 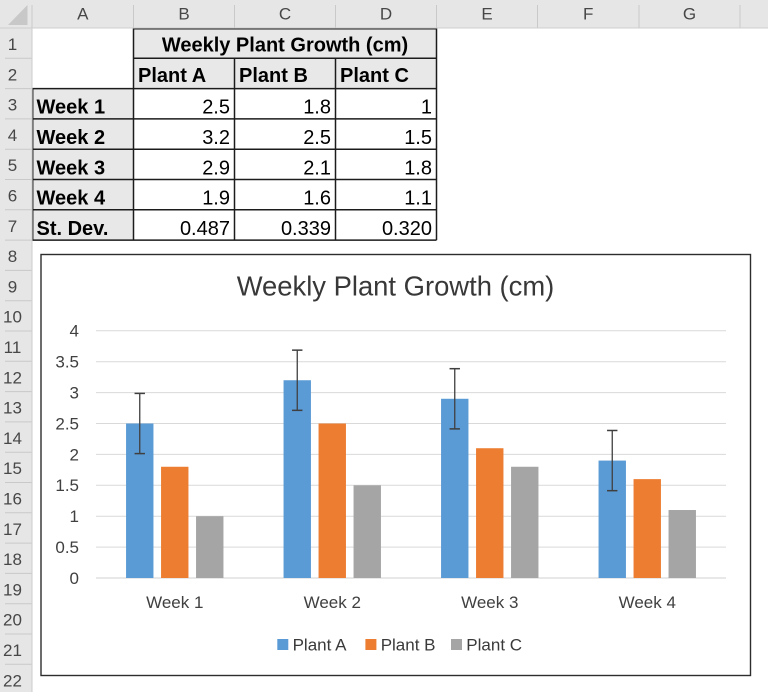 What do you see at coordinates (12, 650) in the screenshot?
I see `svg-text: 21` at bounding box center [12, 650].